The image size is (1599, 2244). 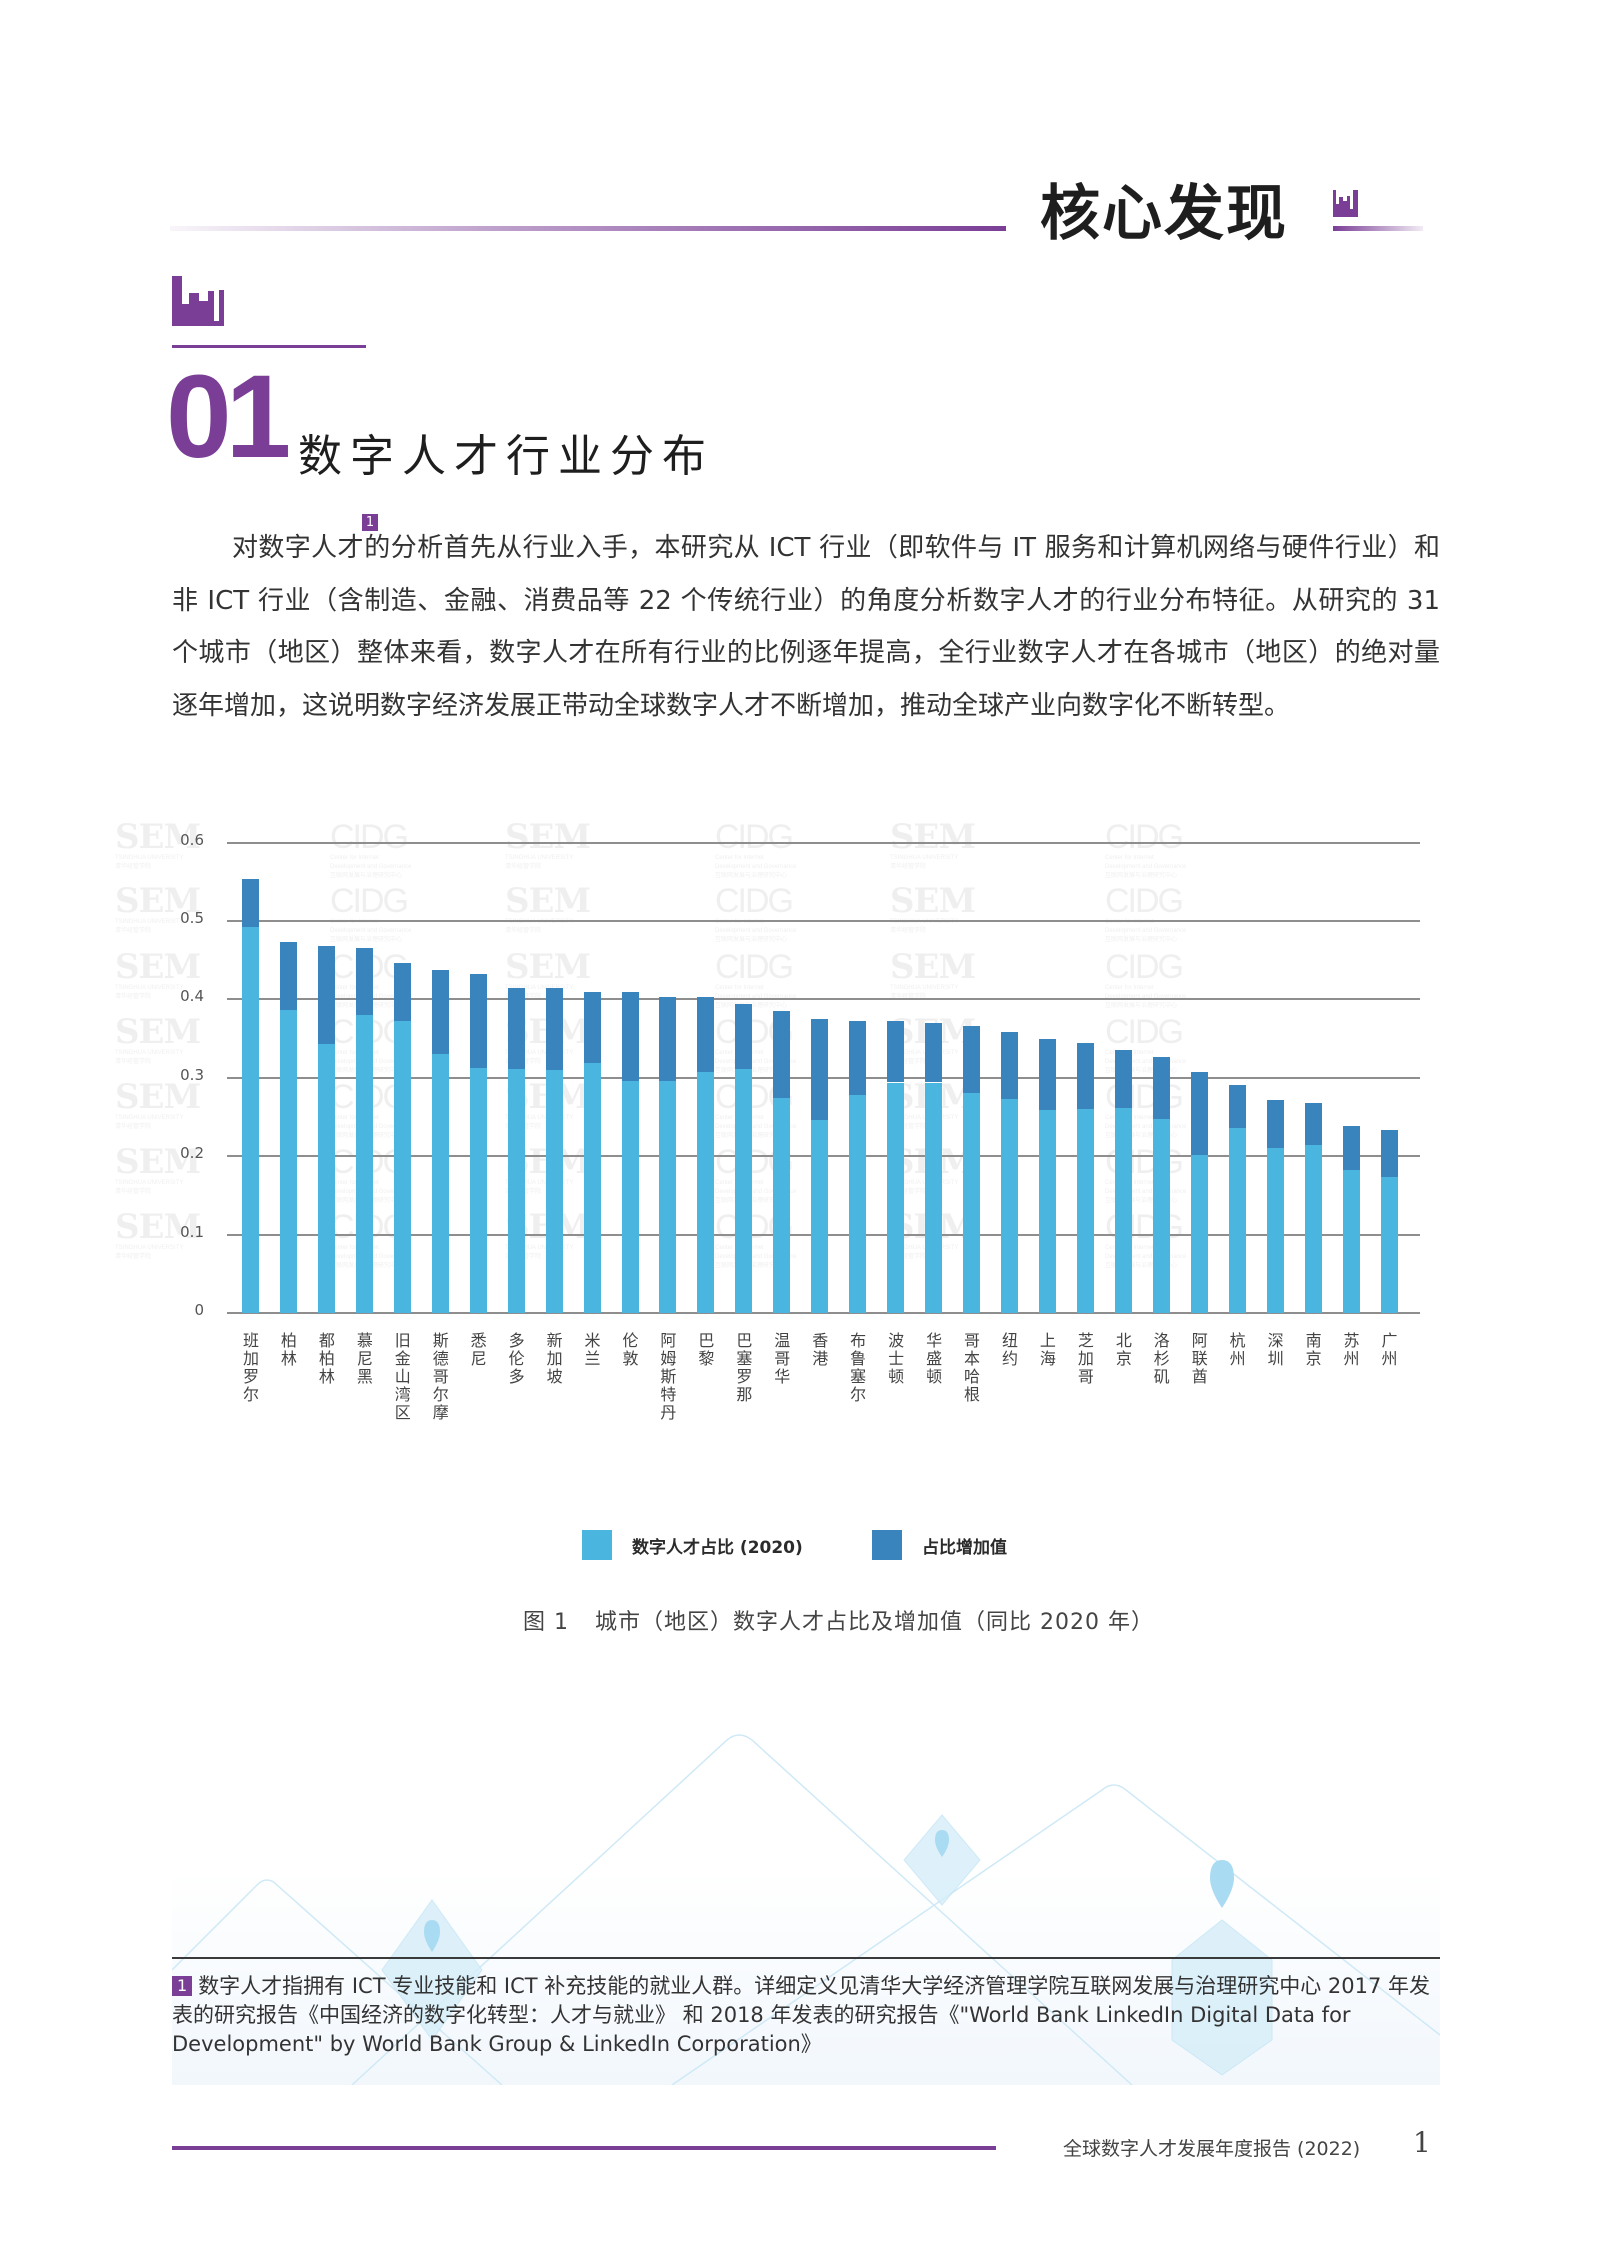 What do you see at coordinates (1422, 2142) in the screenshot?
I see `page-number: 1` at bounding box center [1422, 2142].